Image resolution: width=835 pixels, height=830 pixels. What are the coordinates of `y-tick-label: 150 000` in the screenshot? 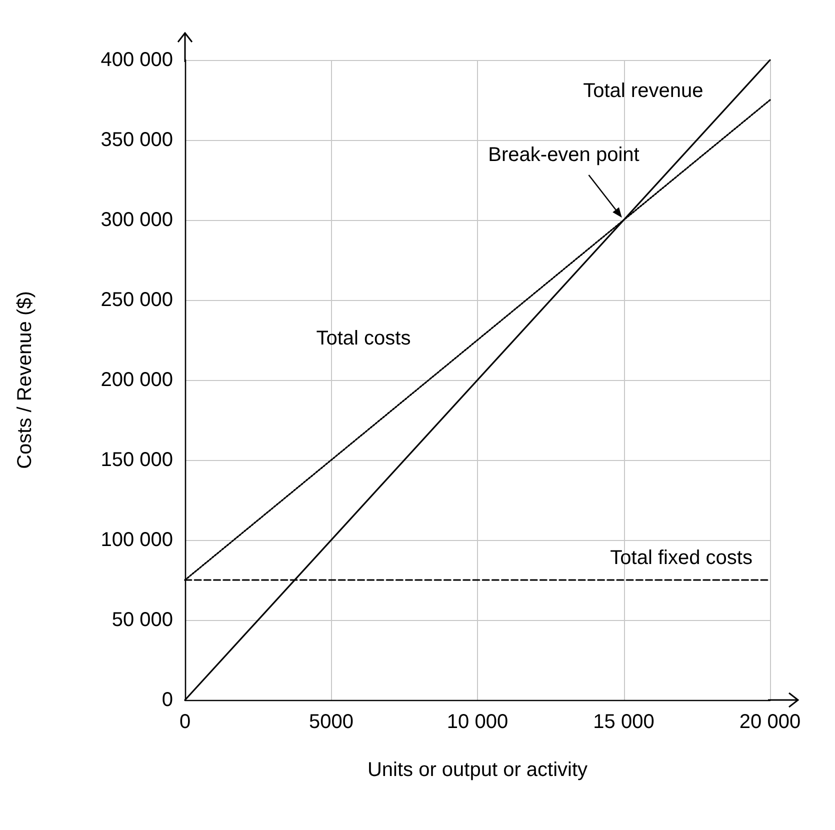 It's located at (136, 460).